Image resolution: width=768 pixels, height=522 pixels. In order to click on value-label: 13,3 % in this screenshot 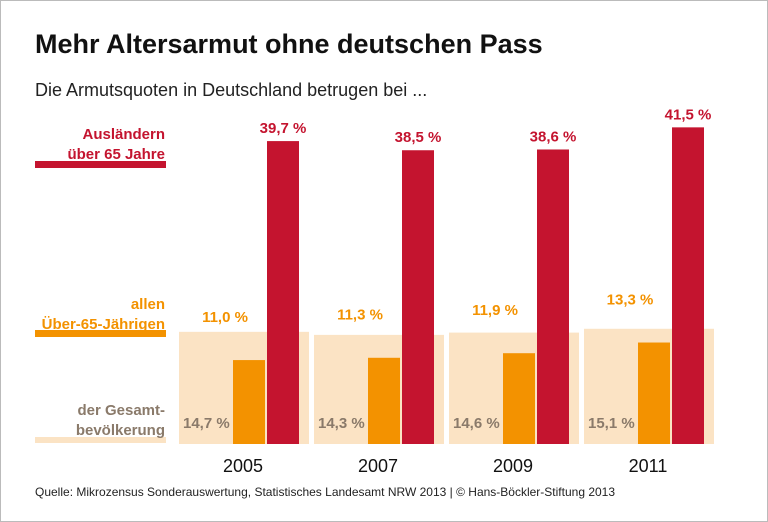, I will do `click(630, 299)`.